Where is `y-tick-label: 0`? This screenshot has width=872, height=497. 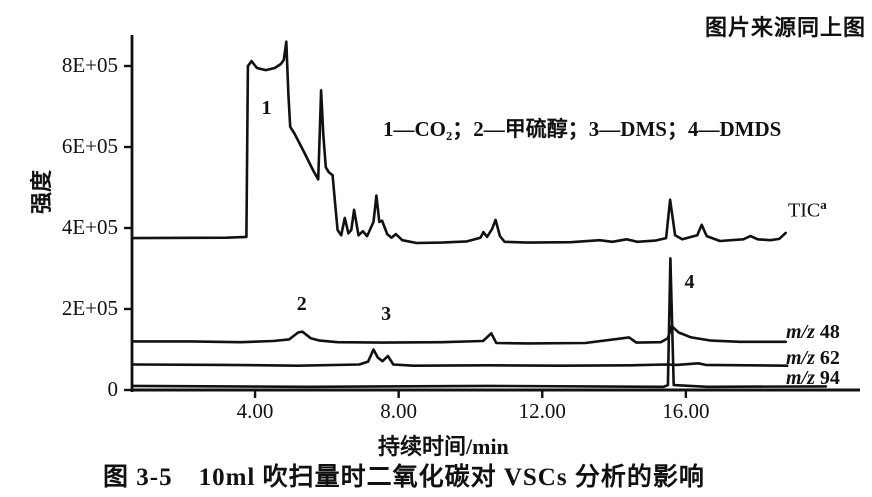 y-tick-label: 0 is located at coordinates (113, 389).